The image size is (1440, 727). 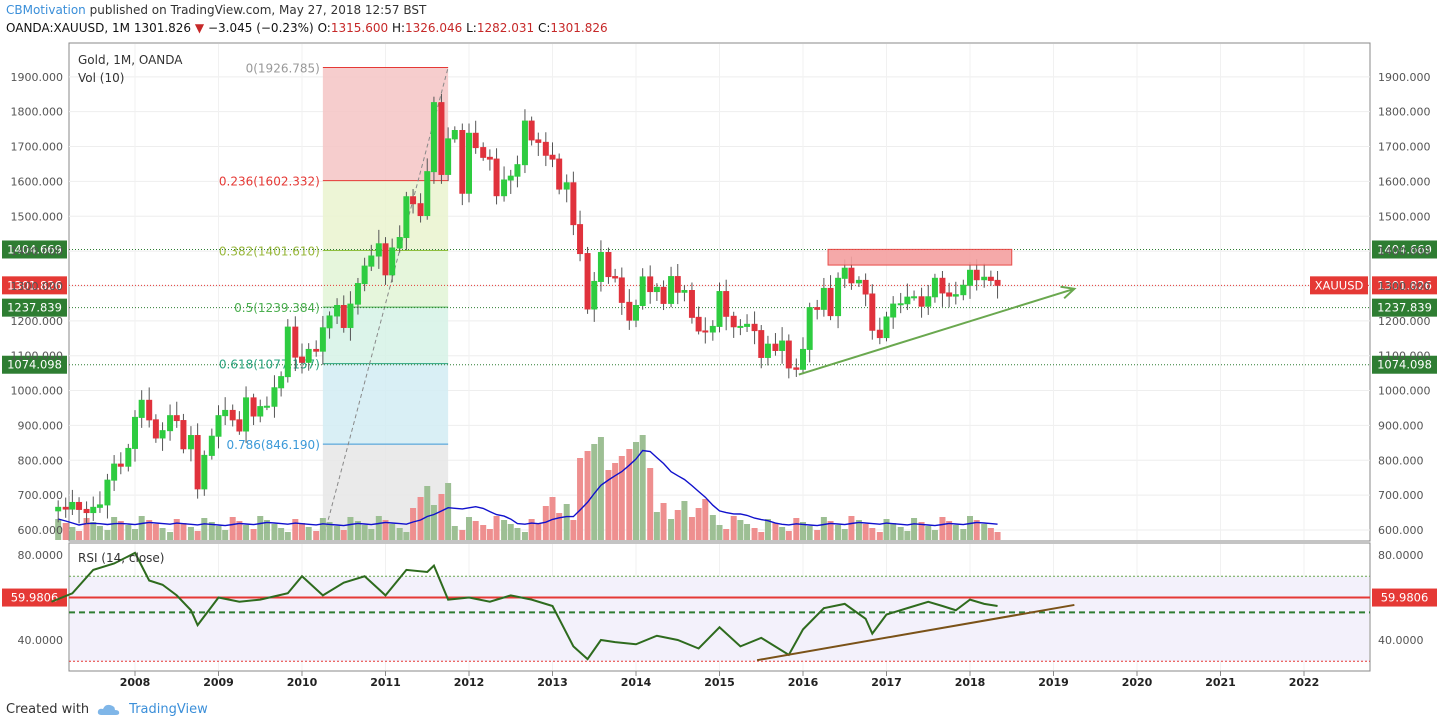 I want to click on close-label: C:, so click(x=544, y=28).